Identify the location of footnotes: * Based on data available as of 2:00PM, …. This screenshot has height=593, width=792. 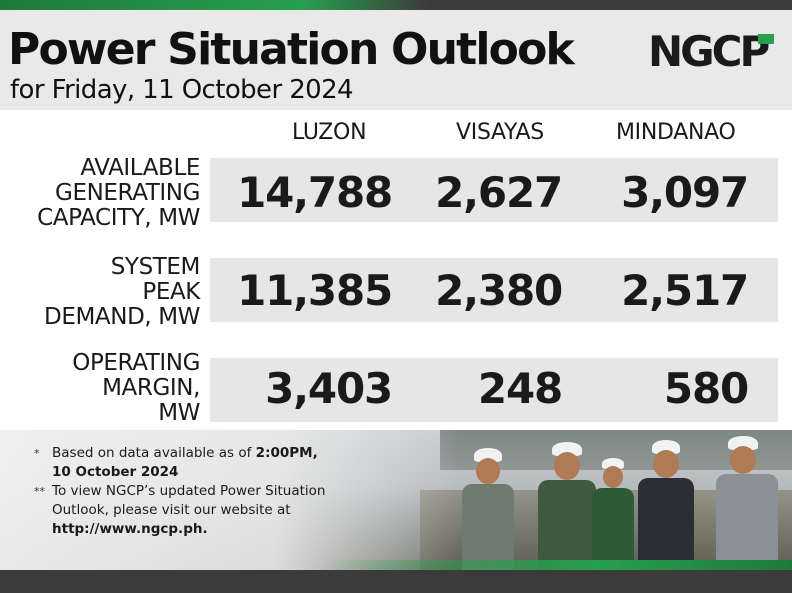
(204, 491).